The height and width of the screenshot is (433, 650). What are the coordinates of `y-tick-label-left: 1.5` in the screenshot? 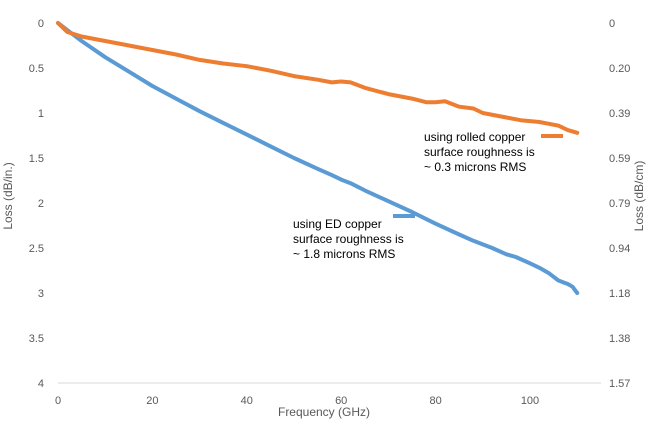 It's located at (36, 159).